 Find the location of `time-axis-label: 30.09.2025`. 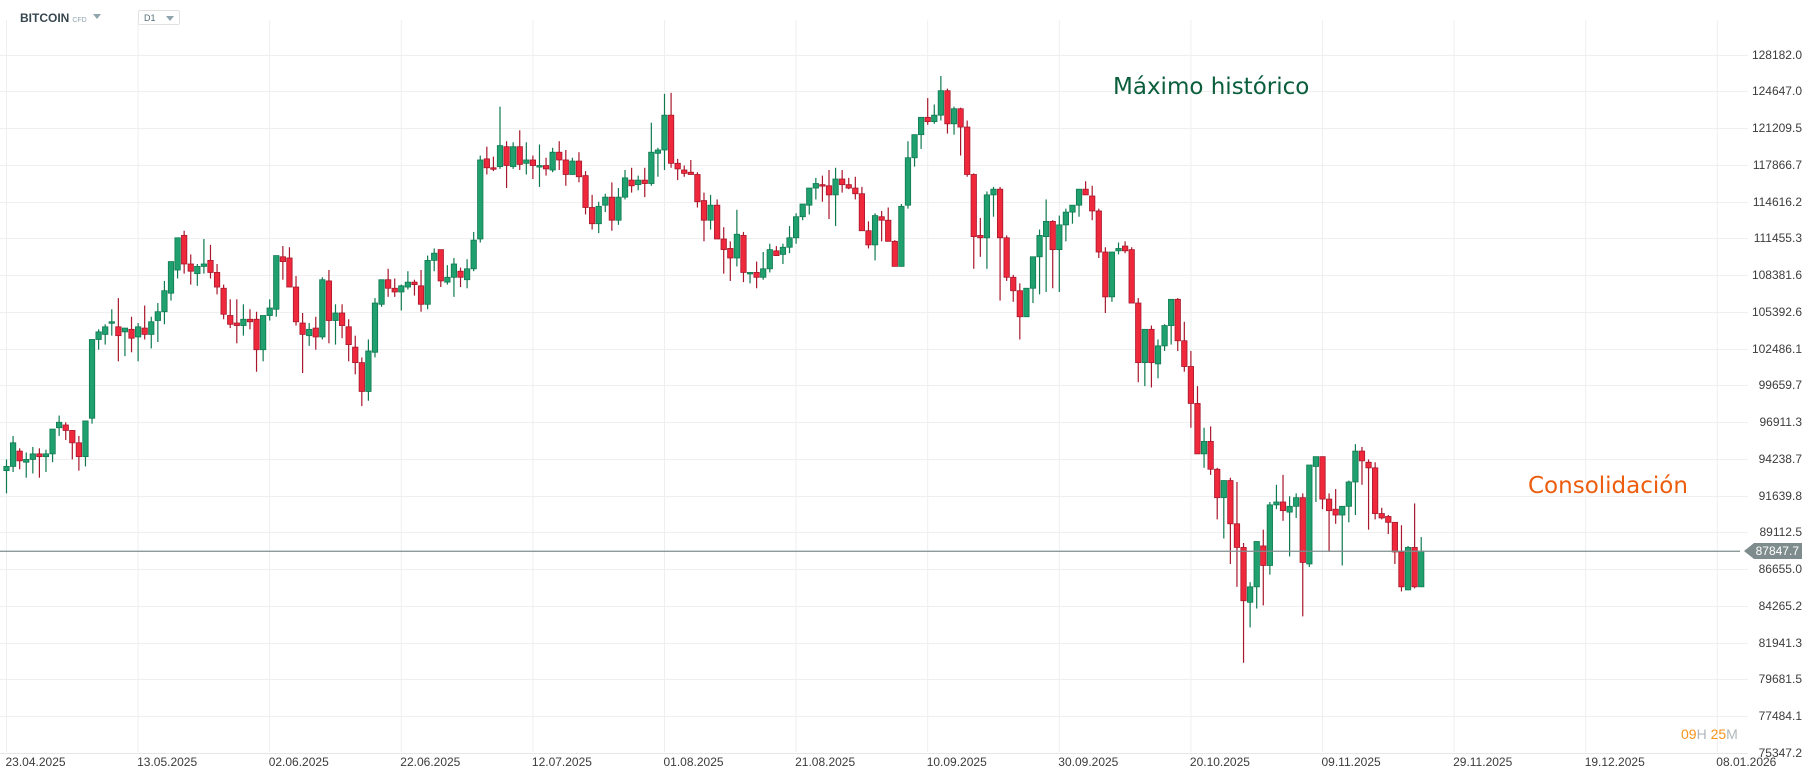

time-axis-label: 30.09.2025 is located at coordinates (1088, 762).